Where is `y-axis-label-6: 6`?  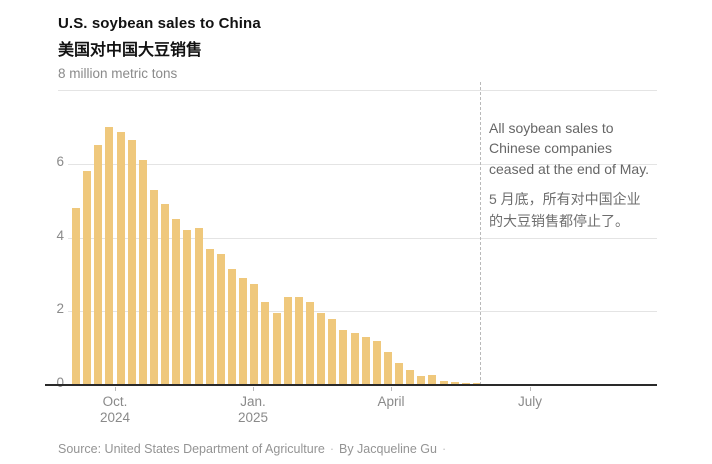
y-axis-label-6: 6 is located at coordinates (60, 161).